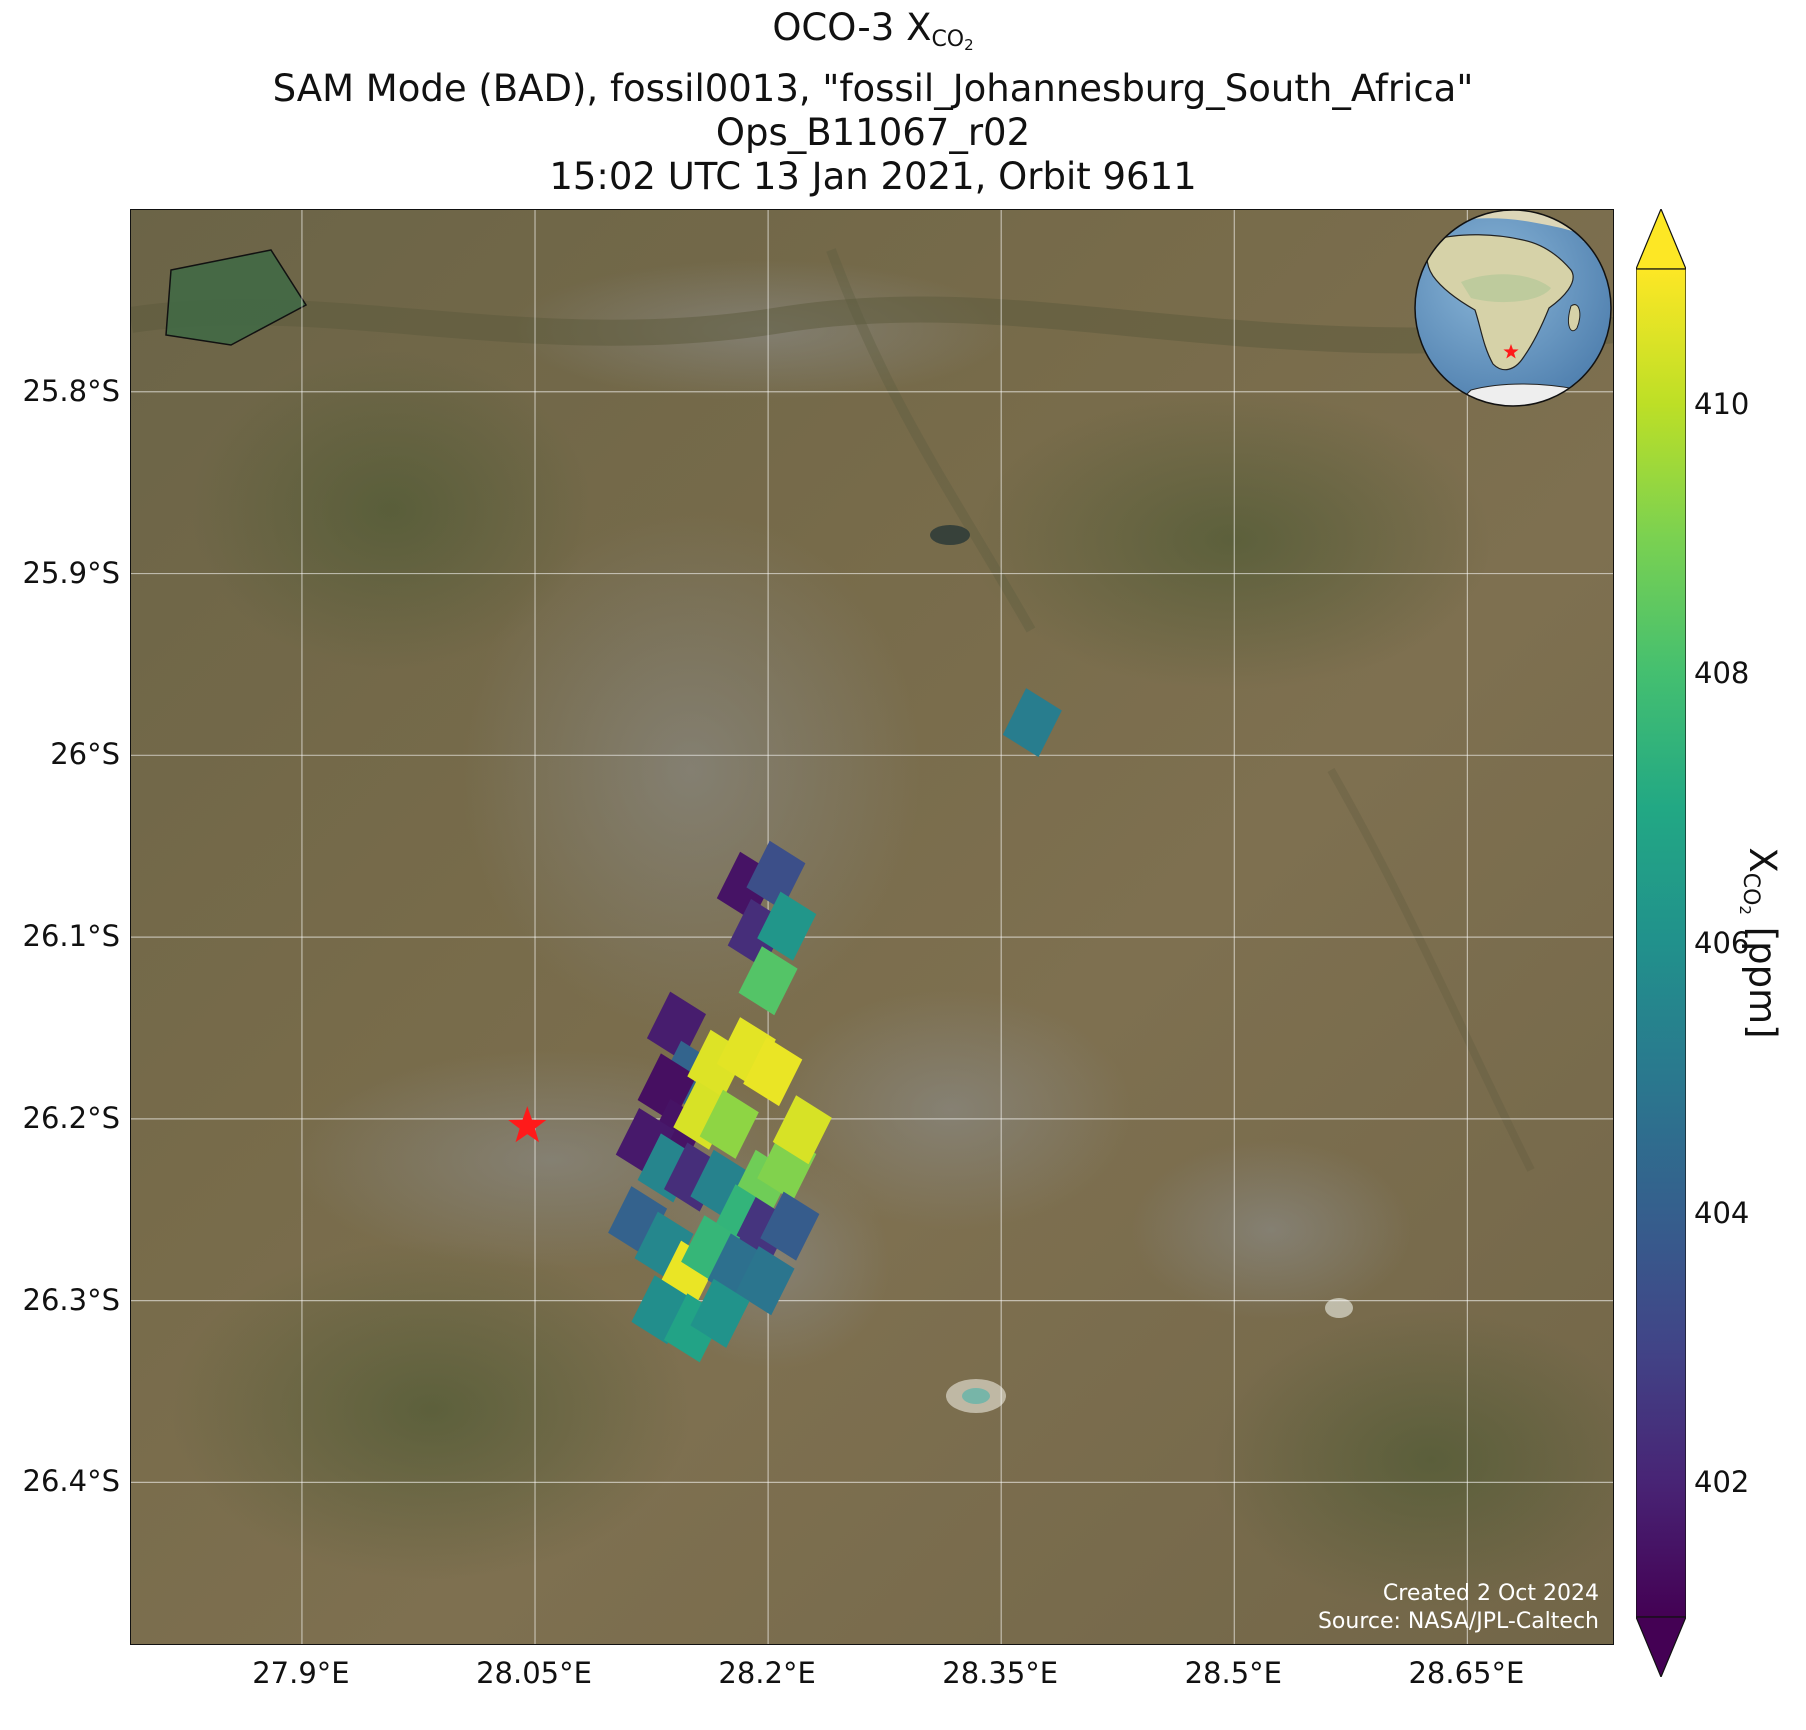  What do you see at coordinates (1722, 673) in the screenshot?
I see `colorbar-tick-label: 408` at bounding box center [1722, 673].